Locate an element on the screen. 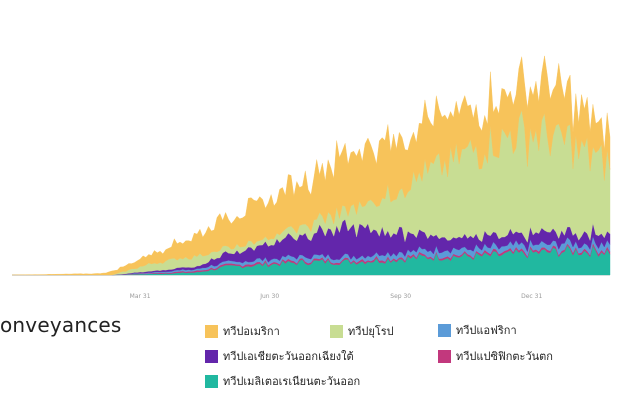 The image size is (623, 397). x-tick-label: Jun 30 is located at coordinates (269, 296).